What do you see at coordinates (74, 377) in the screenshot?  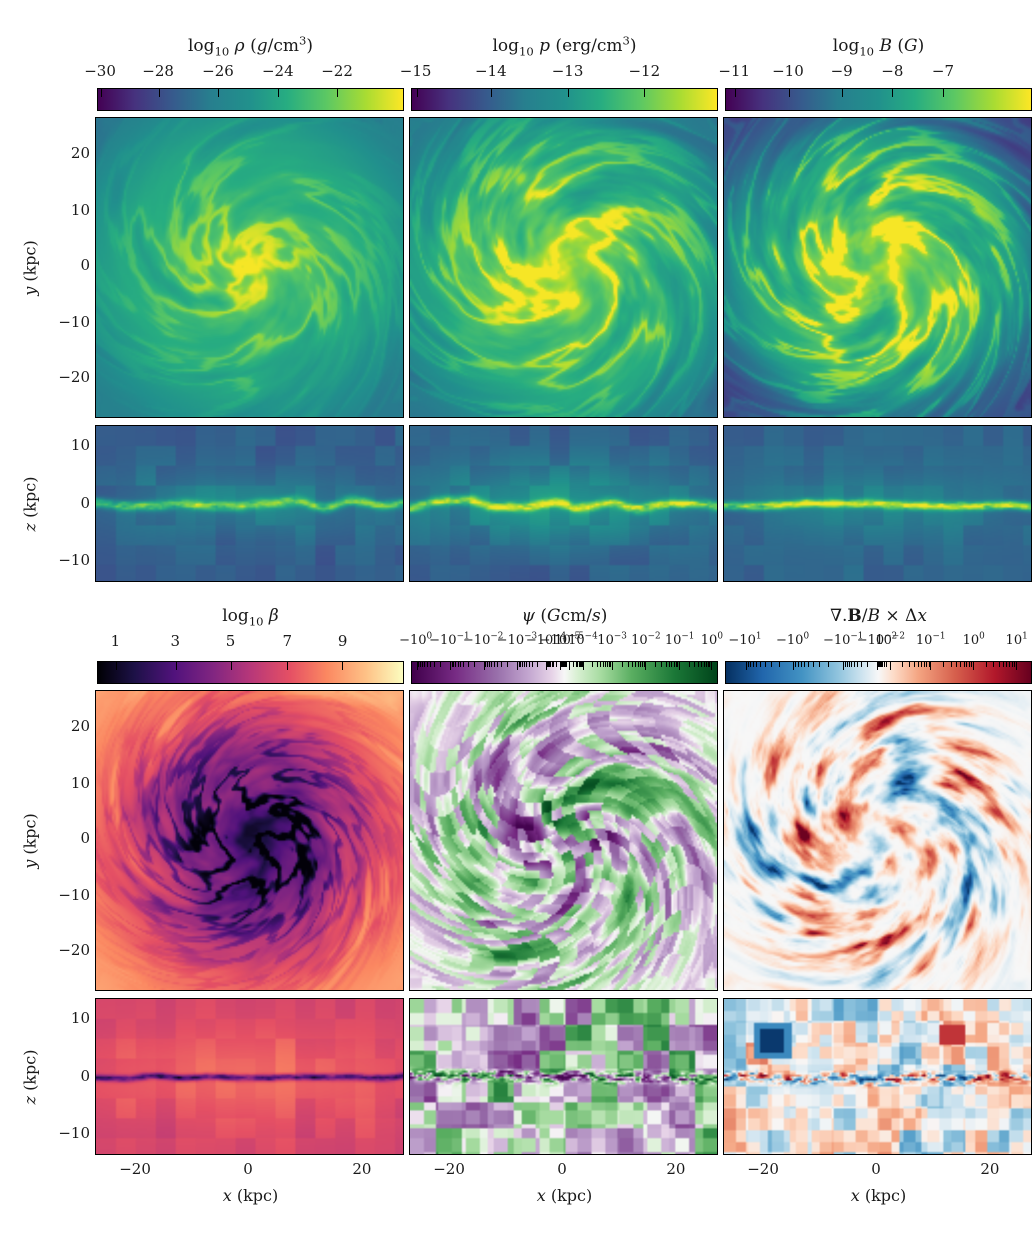 I see `y-tick-label: −20` at bounding box center [74, 377].